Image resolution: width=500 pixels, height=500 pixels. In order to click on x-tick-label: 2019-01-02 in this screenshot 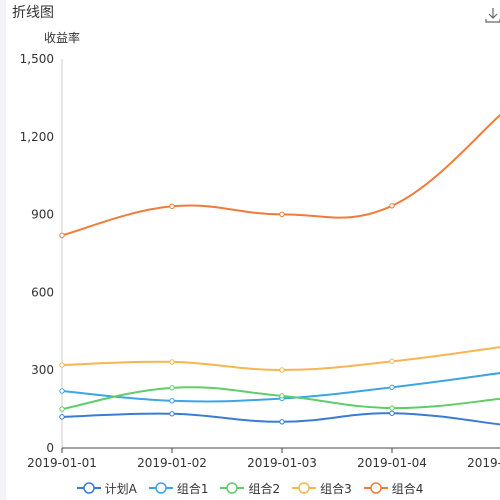, I will do `click(172, 463)`.